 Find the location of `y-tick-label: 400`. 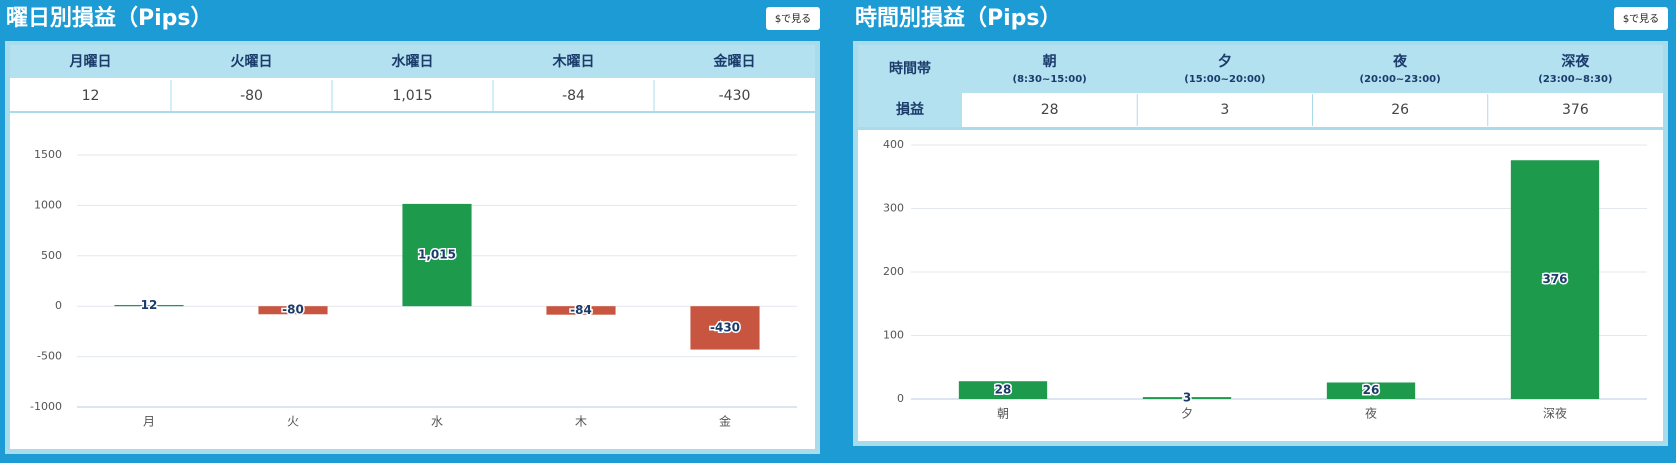

y-tick-label: 400 is located at coordinates (893, 144).